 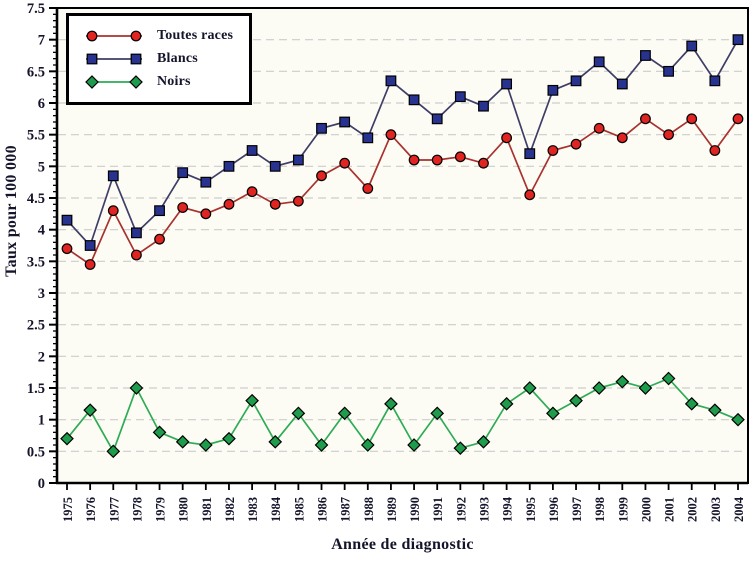 What do you see at coordinates (344, 413) in the screenshot?
I see `data-point-noirs-1987` at bounding box center [344, 413].